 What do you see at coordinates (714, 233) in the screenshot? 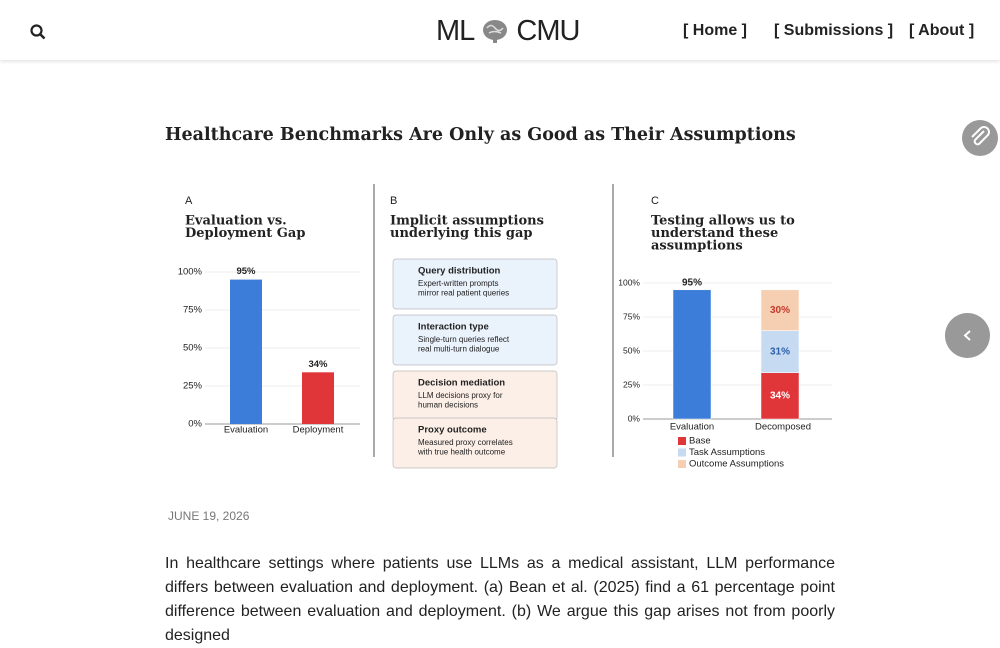
I see `panel-title: understand these` at bounding box center [714, 233].